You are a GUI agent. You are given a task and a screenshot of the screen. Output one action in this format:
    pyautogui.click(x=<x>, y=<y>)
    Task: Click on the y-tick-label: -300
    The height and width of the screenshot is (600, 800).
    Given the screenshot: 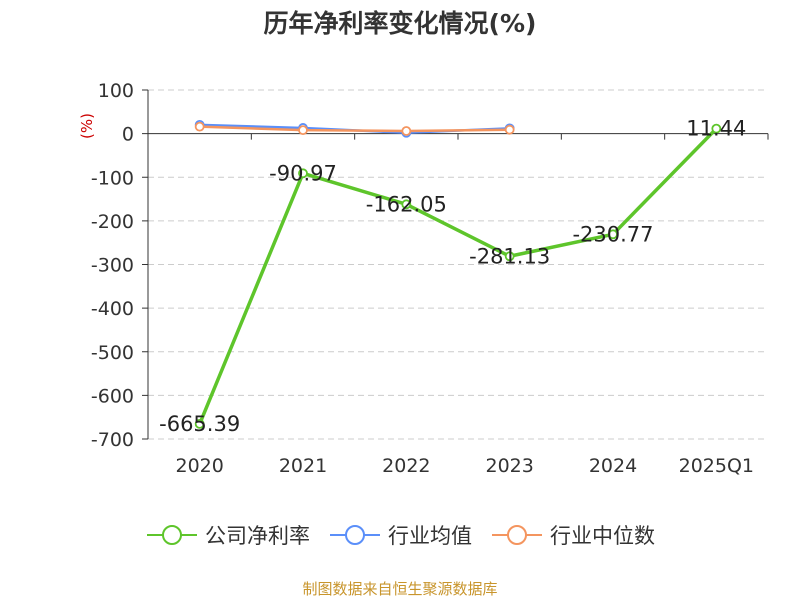 What is the action you would take?
    pyautogui.click(x=112, y=266)
    